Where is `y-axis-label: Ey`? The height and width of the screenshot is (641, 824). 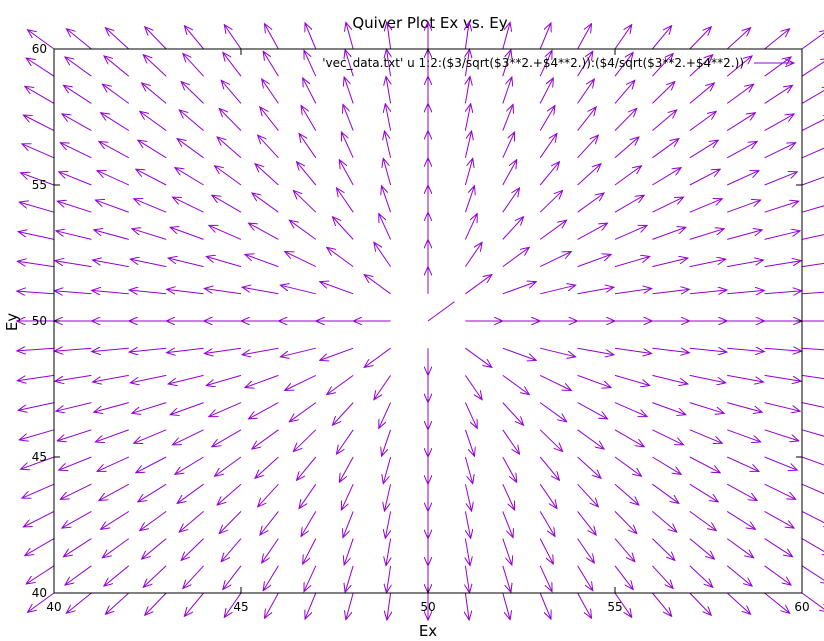
y-axis-label: Ey is located at coordinates (12, 322).